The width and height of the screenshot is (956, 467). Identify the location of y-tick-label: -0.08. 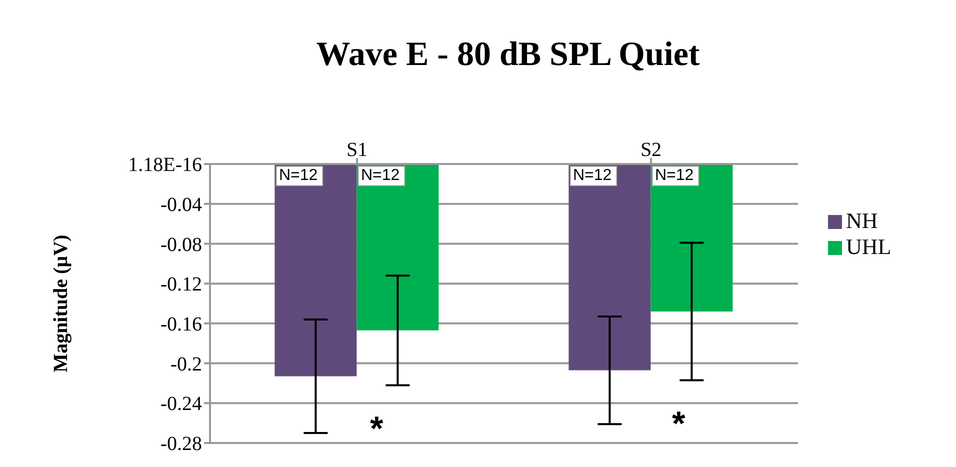
(181, 245).